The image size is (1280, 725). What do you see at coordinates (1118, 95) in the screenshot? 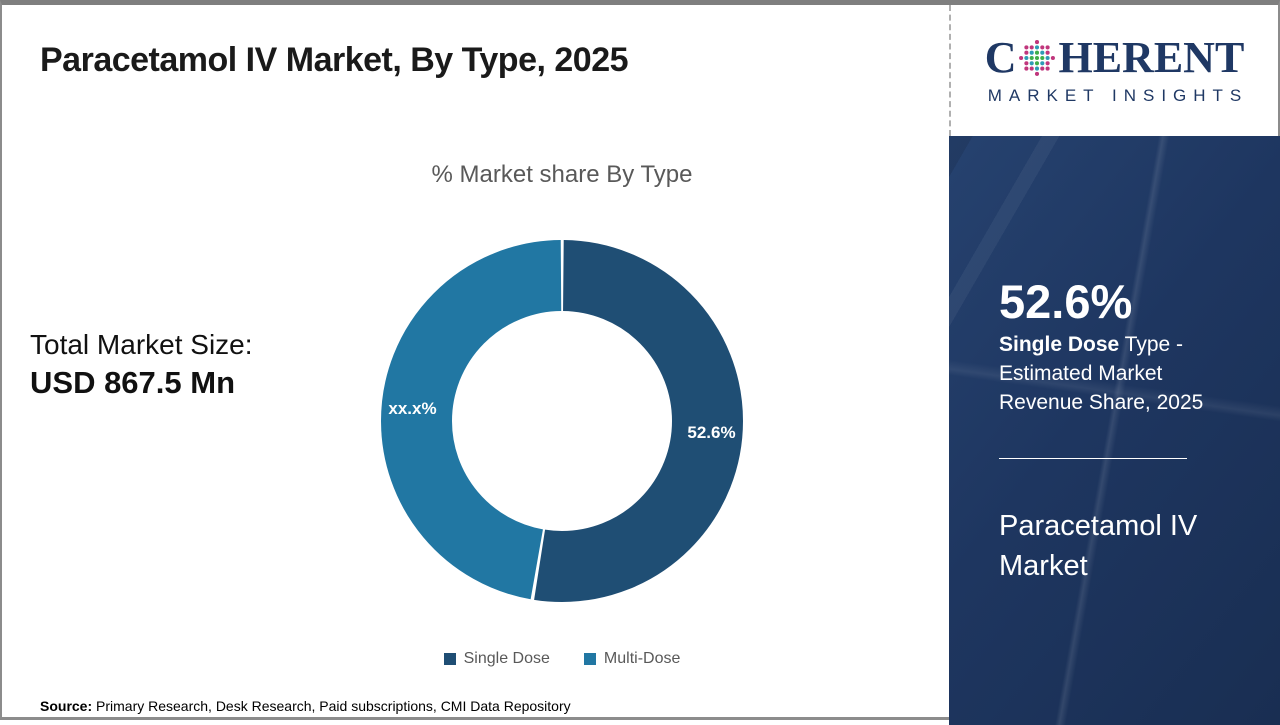
I see `logo-subtitle: MARKET INSIGHTS` at bounding box center [1118, 95].